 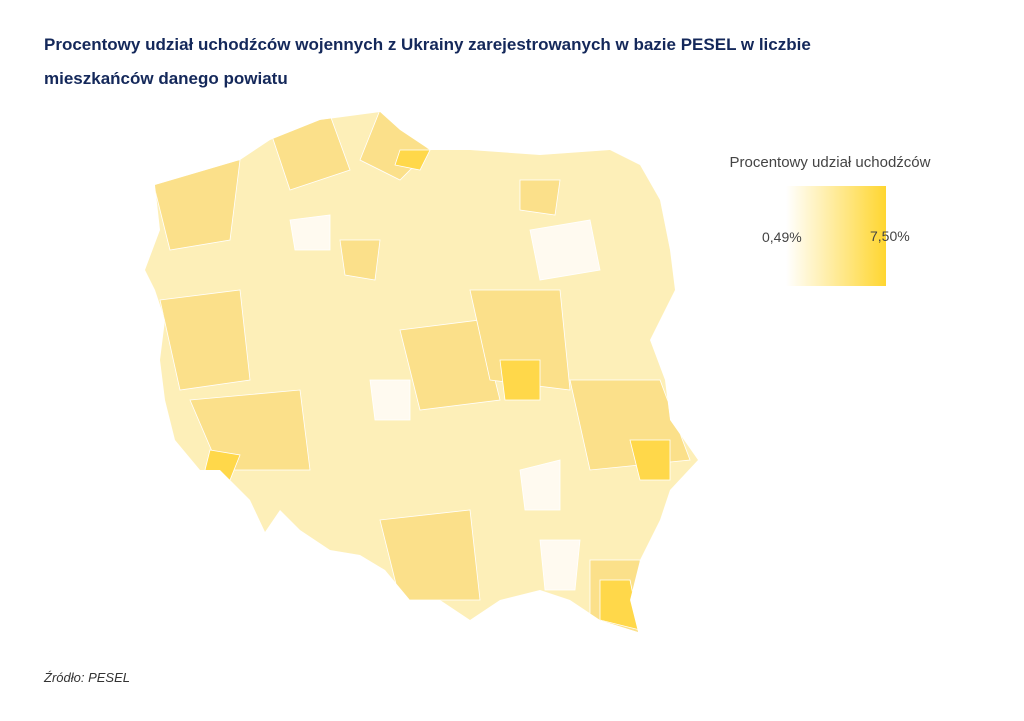 I want to click on source: Źródło: PESEL, so click(x=87, y=677).